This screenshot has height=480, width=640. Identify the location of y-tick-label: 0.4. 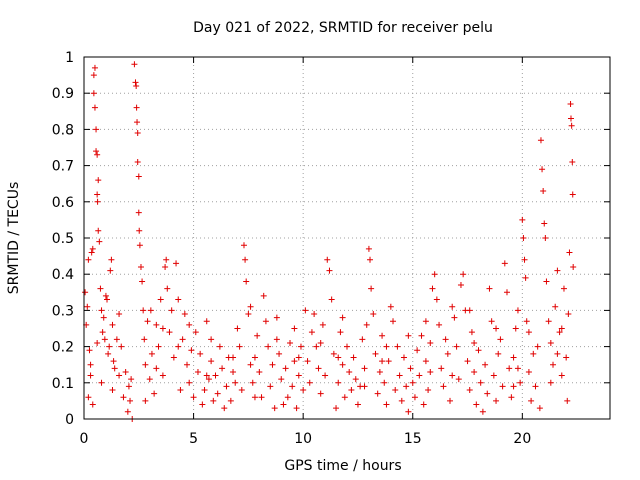
(63, 275).